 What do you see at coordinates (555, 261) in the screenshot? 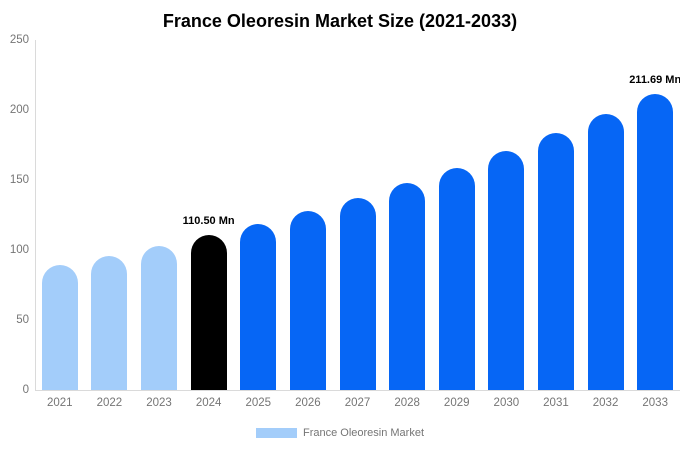
I see `bar-2031` at bounding box center [555, 261].